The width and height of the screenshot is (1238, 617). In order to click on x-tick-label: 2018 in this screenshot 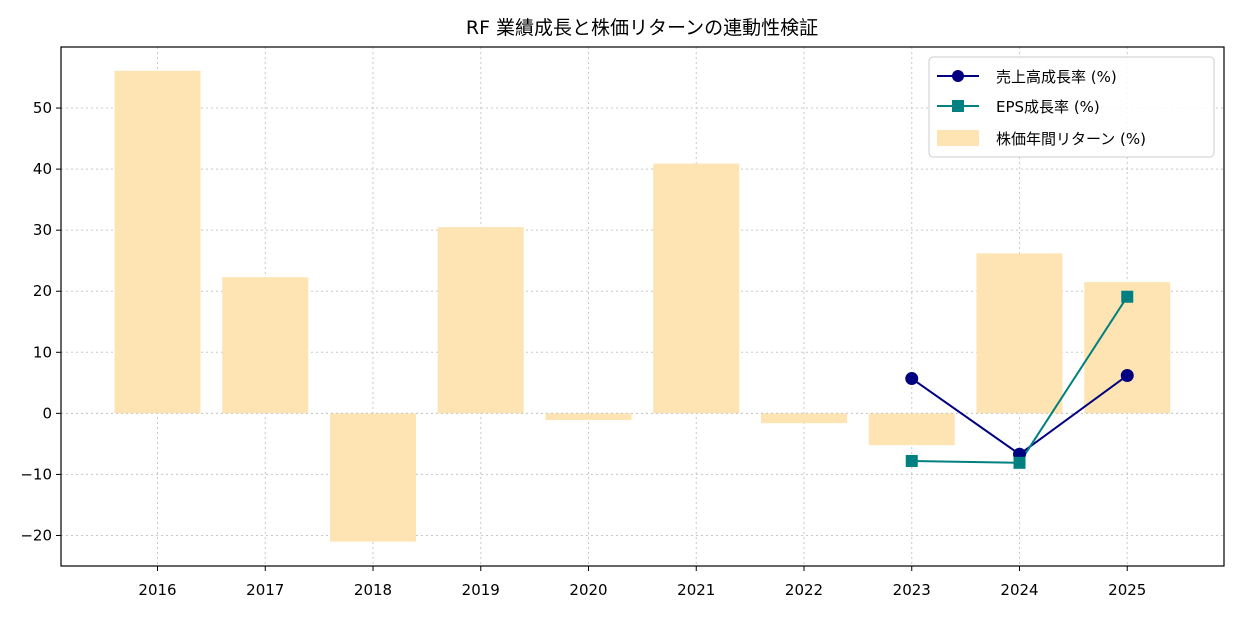, I will do `click(373, 590)`.